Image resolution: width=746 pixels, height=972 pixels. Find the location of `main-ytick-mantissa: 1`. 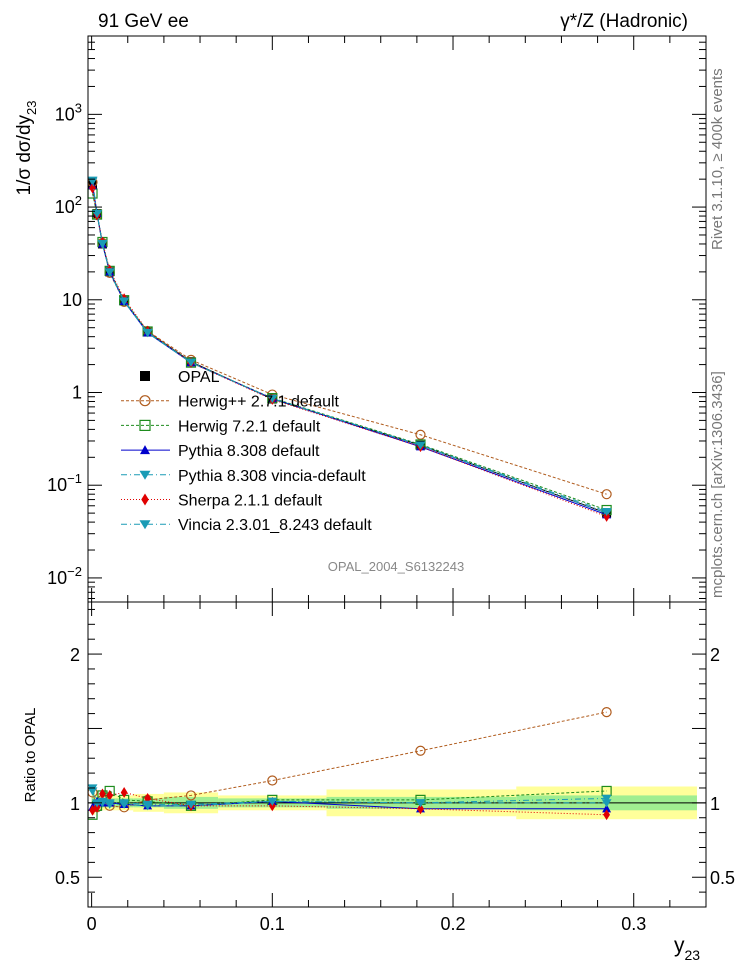

main-ytick-mantissa: 1 is located at coordinates (77, 392).